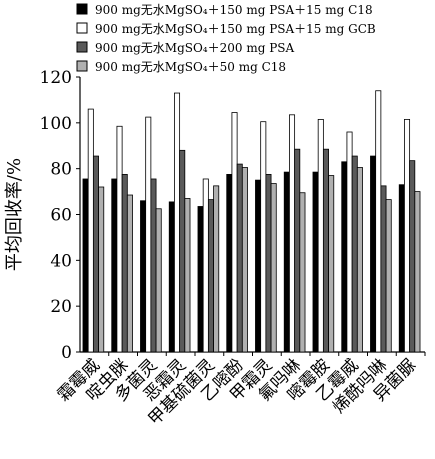  What do you see at coordinates (61, 170) in the screenshot?
I see `y-tick-label: 80` at bounding box center [61, 170].